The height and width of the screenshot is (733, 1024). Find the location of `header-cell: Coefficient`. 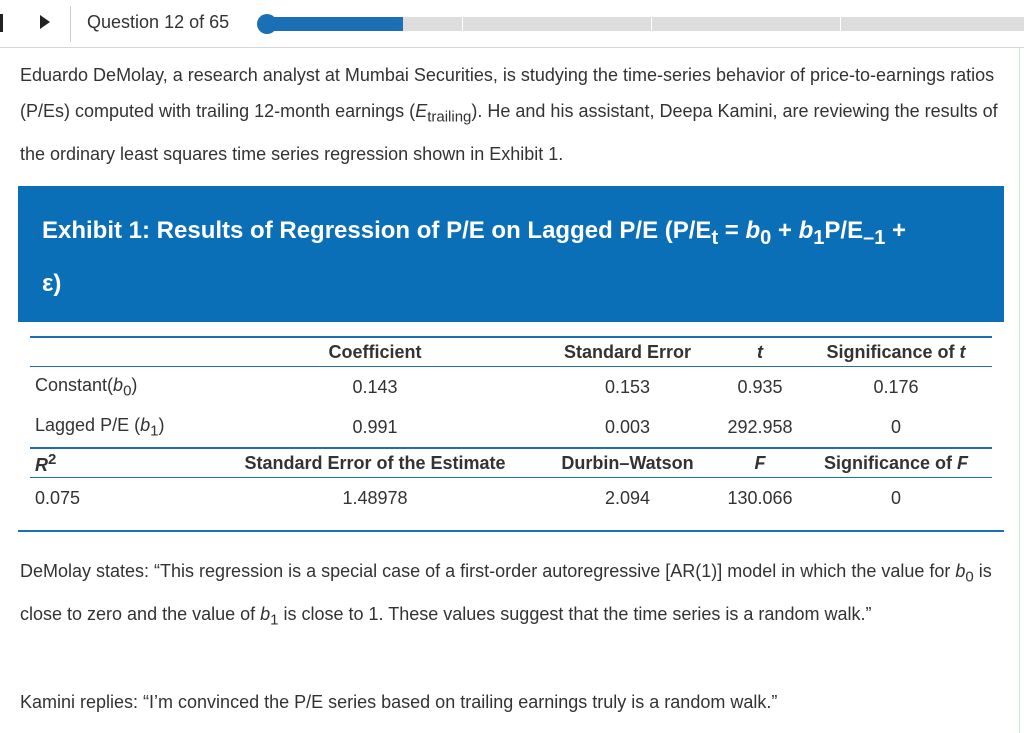

header-cell: Coefficient is located at coordinates (375, 351).